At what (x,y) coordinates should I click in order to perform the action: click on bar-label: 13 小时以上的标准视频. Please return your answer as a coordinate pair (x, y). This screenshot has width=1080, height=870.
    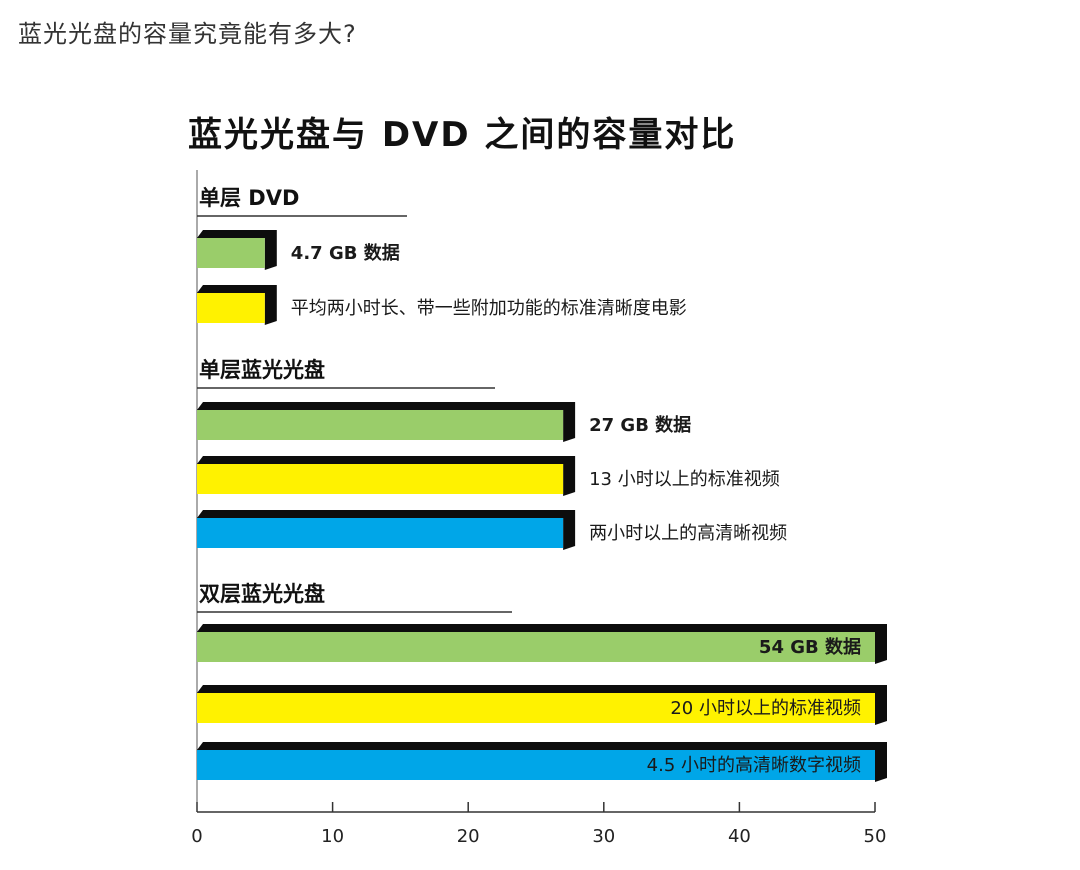
    Looking at the image, I should click on (684, 479).